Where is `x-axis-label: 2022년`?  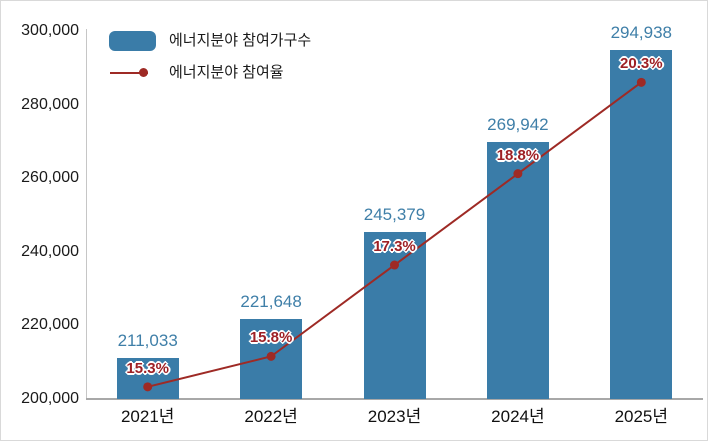
x-axis-label: 2022년 is located at coordinates (271, 416).